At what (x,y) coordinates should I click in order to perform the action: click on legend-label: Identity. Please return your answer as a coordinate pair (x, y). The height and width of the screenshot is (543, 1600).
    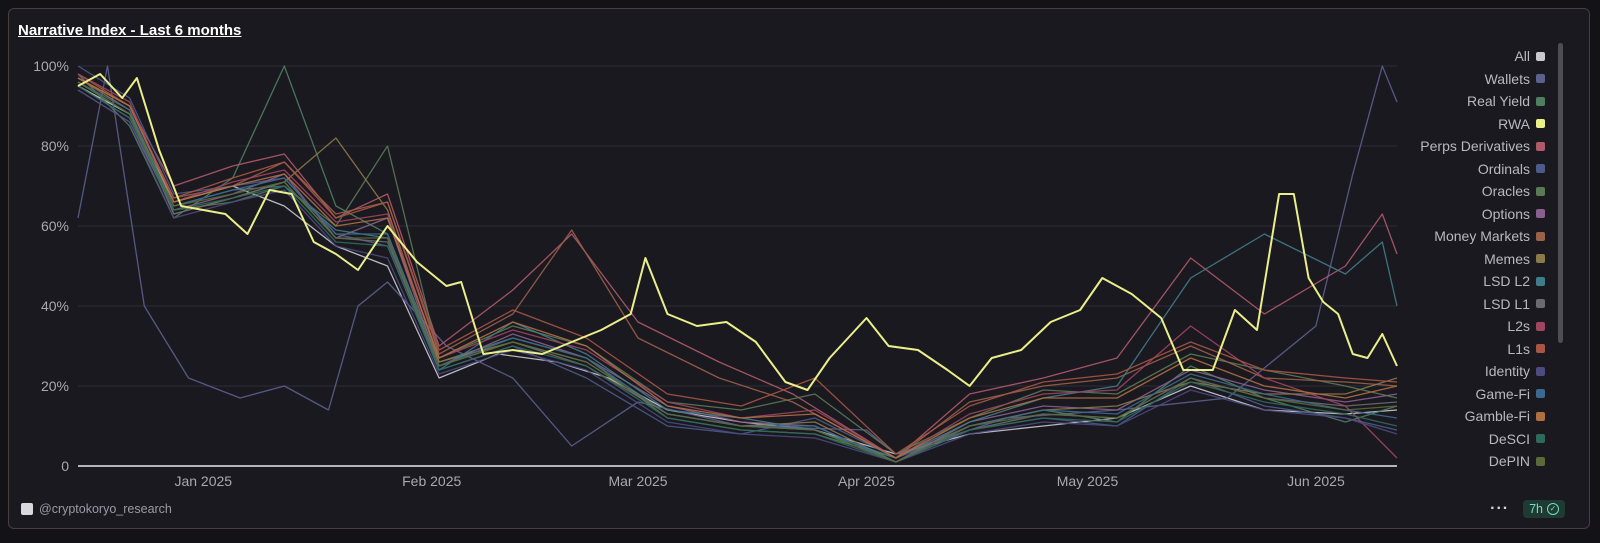
    Looking at the image, I should click on (1507, 371).